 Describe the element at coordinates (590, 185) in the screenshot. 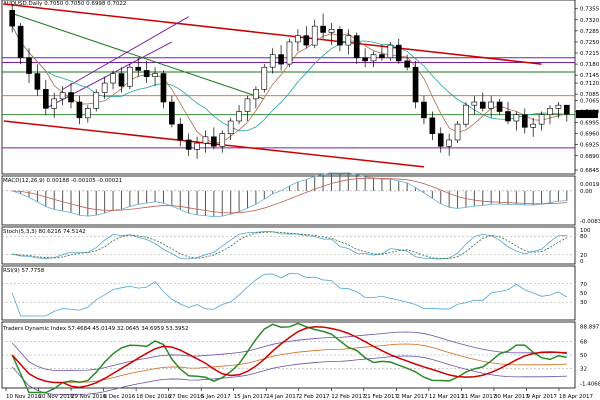

I see `macd-tick-label: 0.0019` at that location.